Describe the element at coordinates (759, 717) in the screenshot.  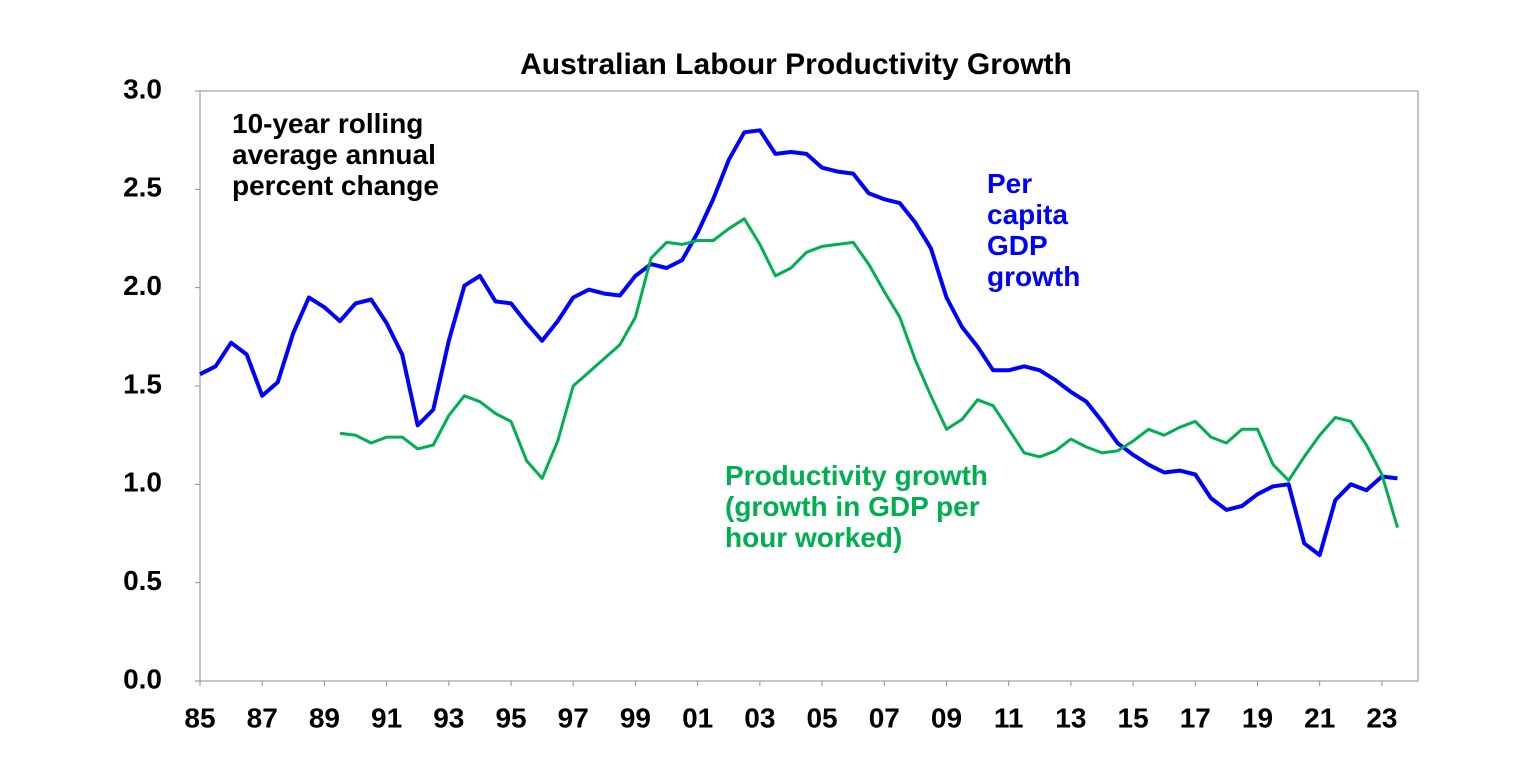
I see `x-tick-label: 03` at that location.